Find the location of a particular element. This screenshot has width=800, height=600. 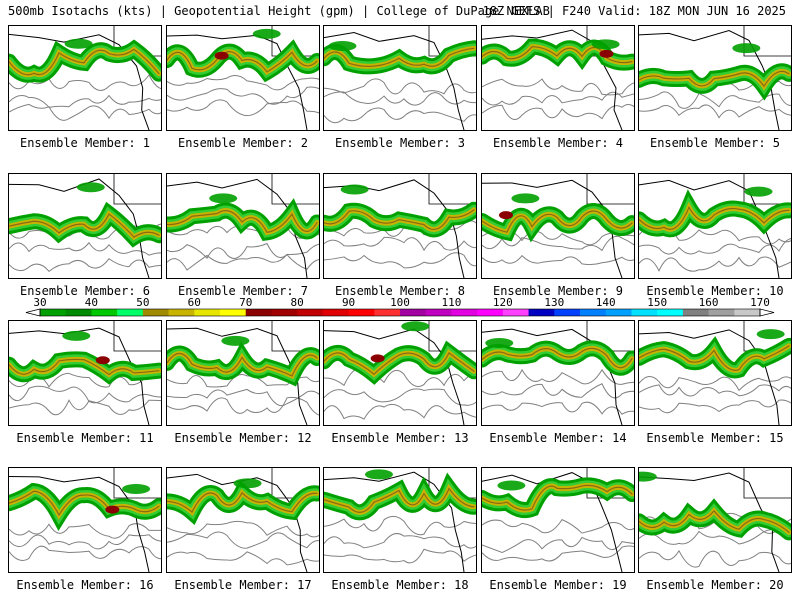

colorbar-tick-label: 140 is located at coordinates (606, 302).